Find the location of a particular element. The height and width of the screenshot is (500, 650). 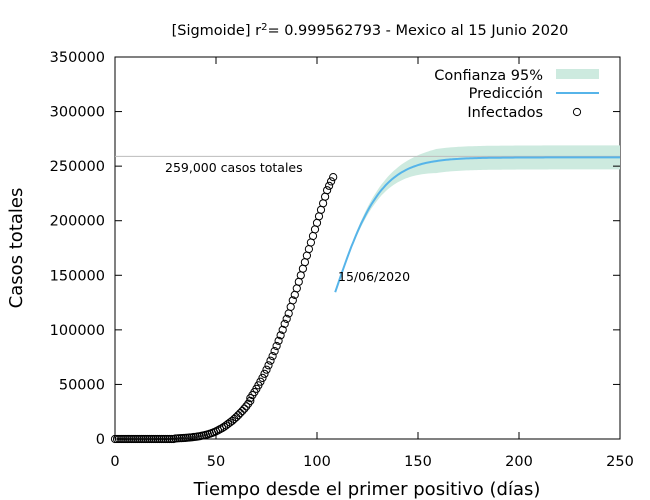

prediction-line is located at coordinates (477, 224).